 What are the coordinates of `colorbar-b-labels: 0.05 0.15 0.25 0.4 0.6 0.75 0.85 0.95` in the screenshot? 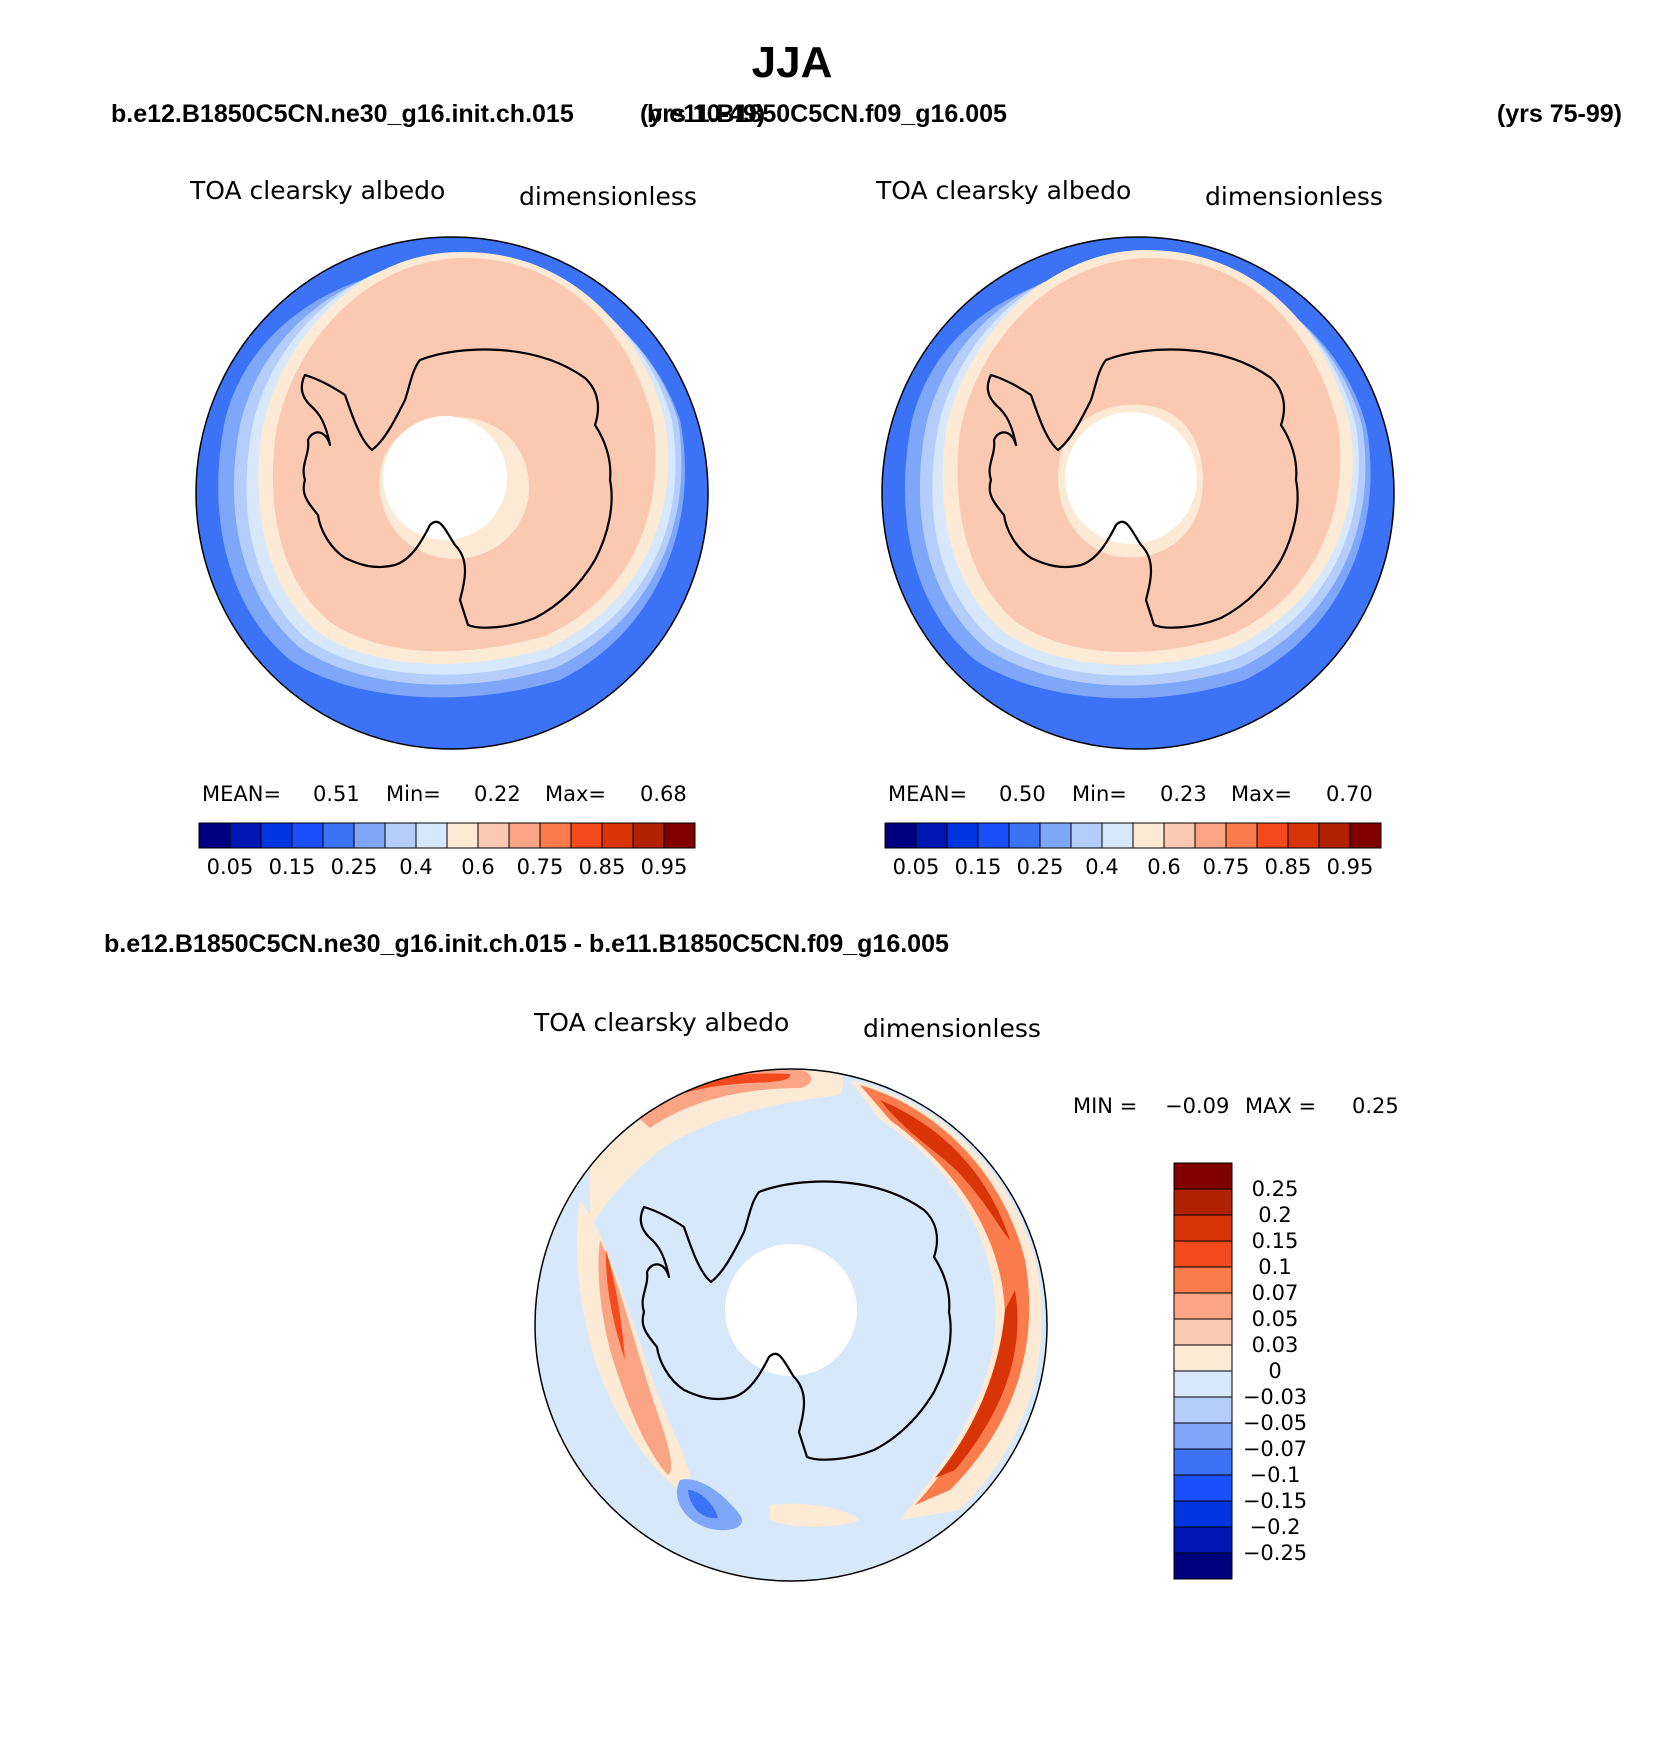 It's located at (1133, 867).